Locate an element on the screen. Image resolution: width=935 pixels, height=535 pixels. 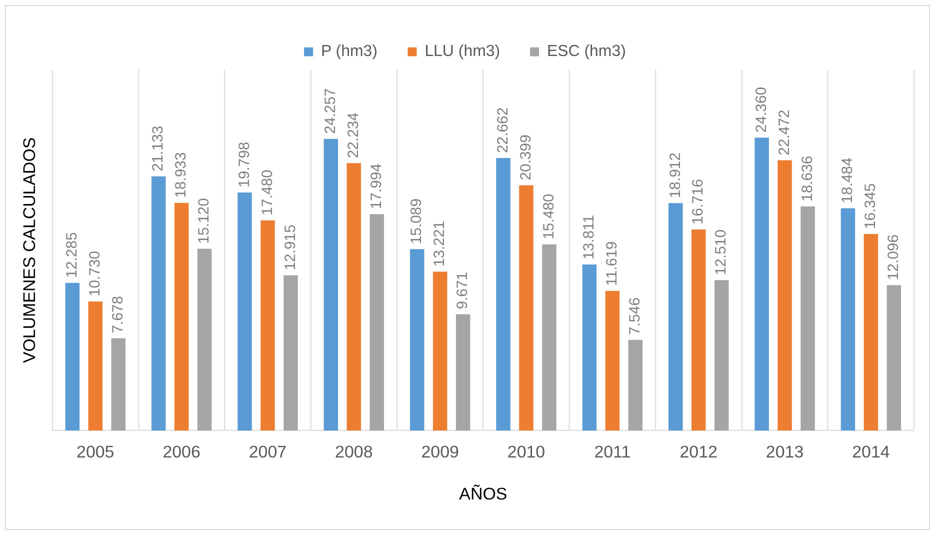
x-tick-label: 2005 is located at coordinates (95, 452).